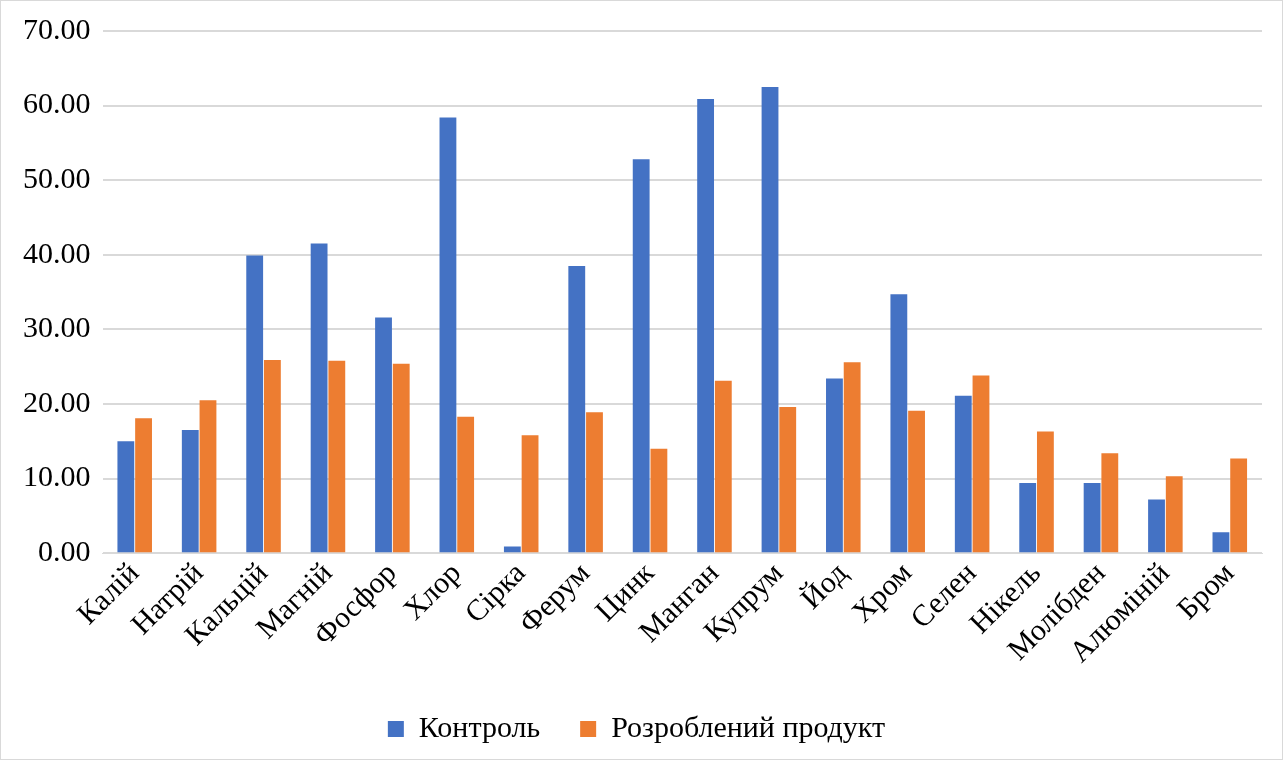 This screenshot has height=760, width=1283. I want to click on y-tick-label: 60.00, so click(57, 103).